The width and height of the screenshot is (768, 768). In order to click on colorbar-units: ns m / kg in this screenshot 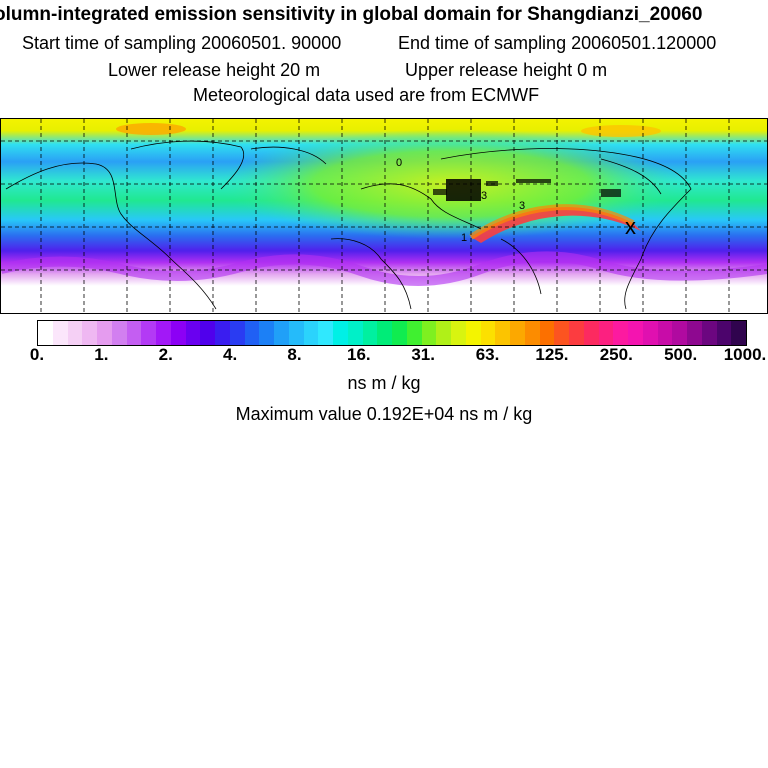, I will do `click(384, 383)`.